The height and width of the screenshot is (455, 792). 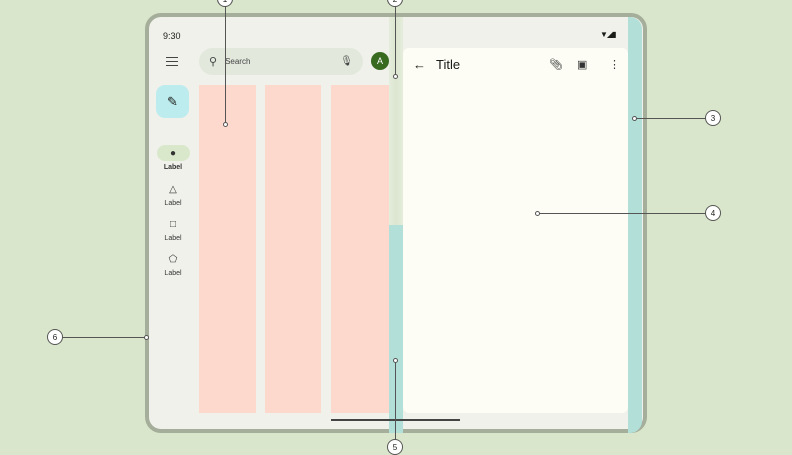 I want to click on search-icon: ⚲, so click(x=213, y=62).